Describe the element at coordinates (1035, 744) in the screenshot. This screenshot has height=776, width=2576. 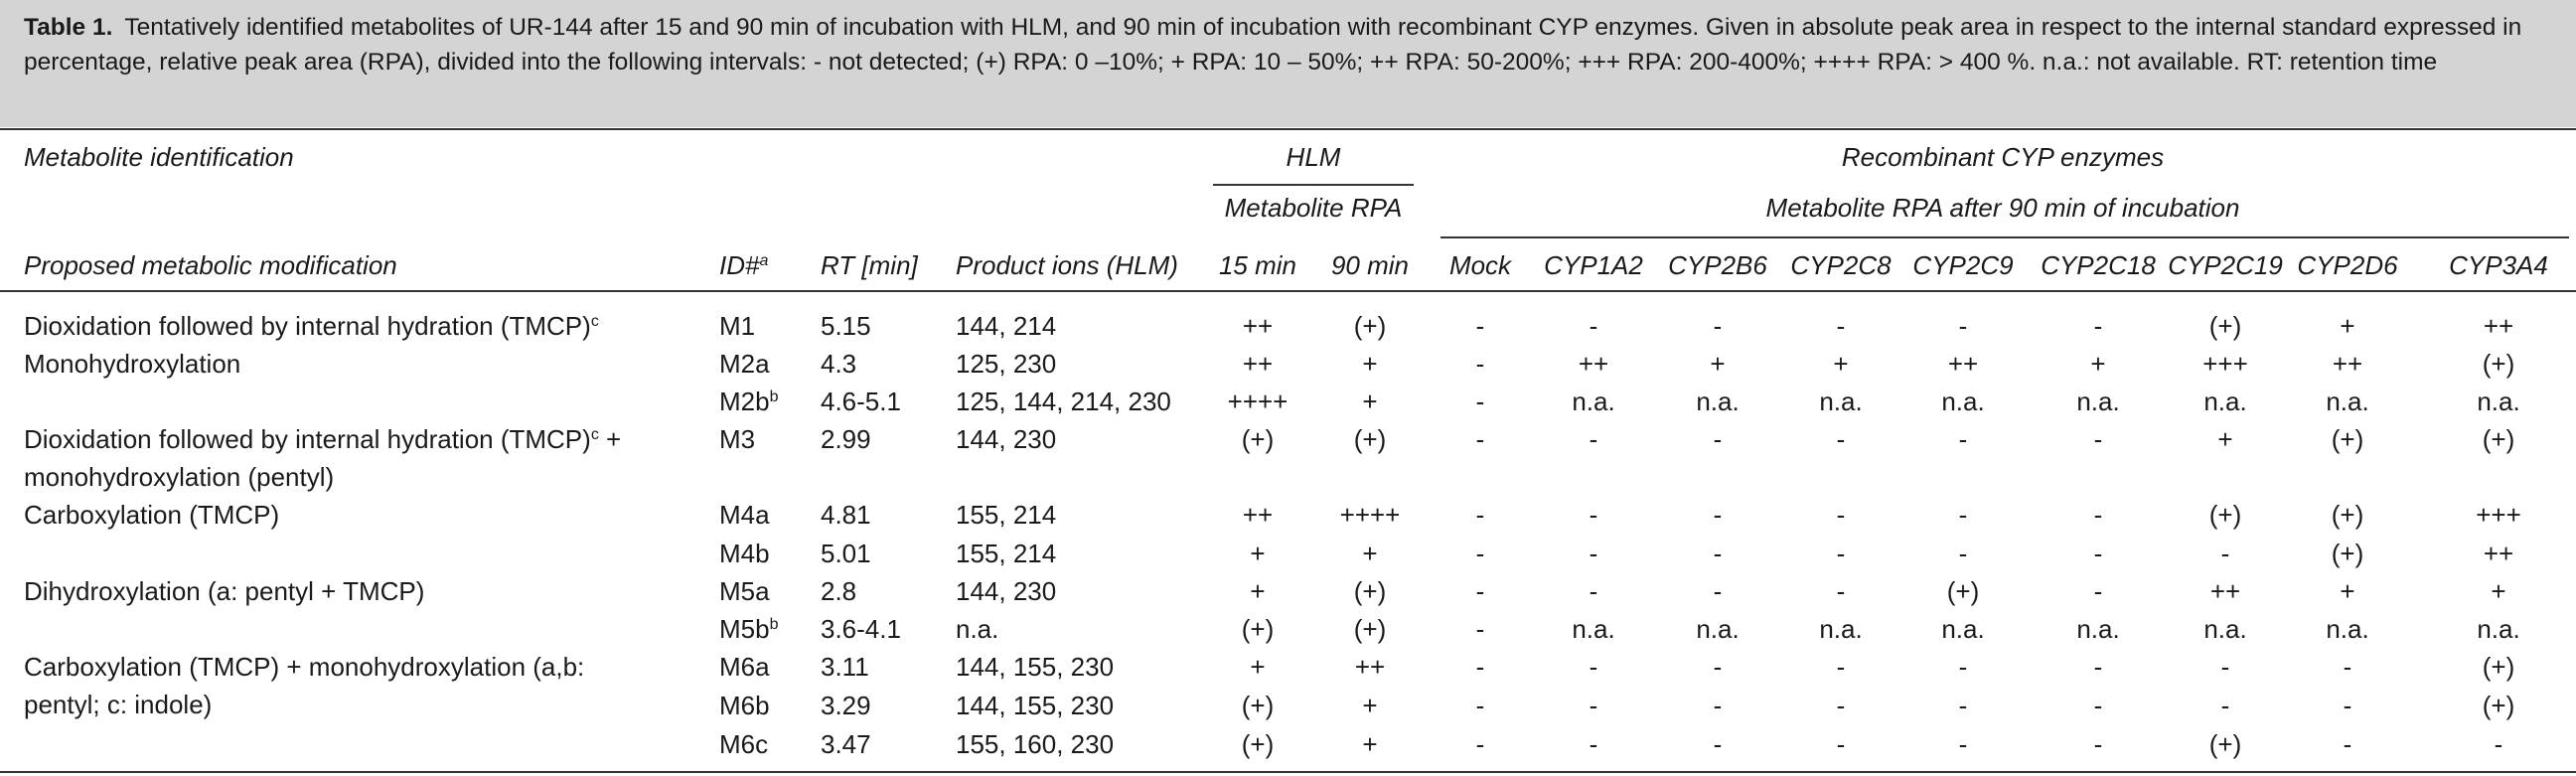
I see `row-product-ions: 155, 160, 230` at that location.